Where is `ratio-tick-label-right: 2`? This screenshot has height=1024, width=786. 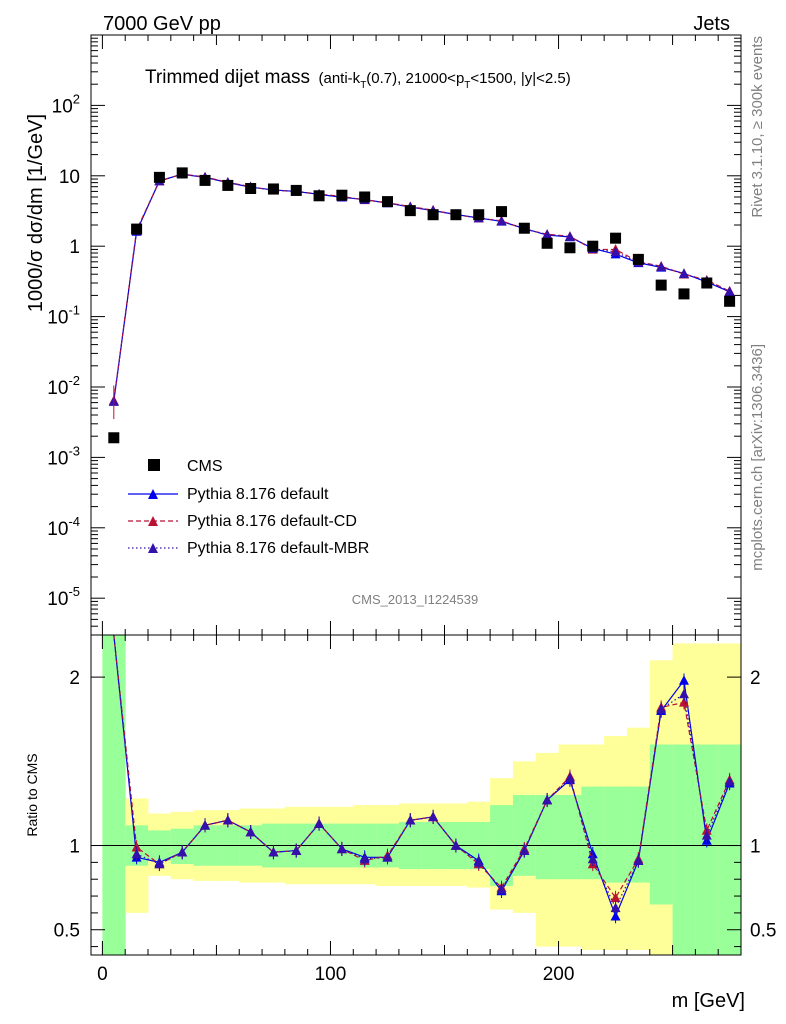
ratio-tick-label-right: 2 is located at coordinates (755, 678).